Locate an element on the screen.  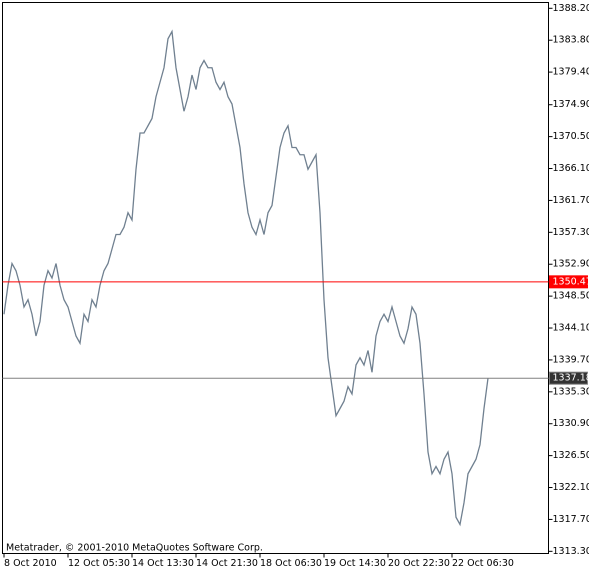
x-tick-label: 14 Oct 13:30 is located at coordinates (163, 563).